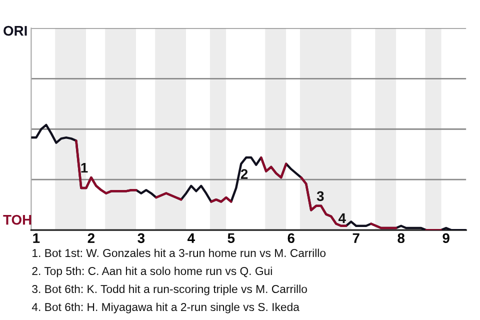 Image resolution: width=480 pixels, height=320 pixels. What do you see at coordinates (84, 167) in the screenshot?
I see `annotation: 1` at bounding box center [84, 167].